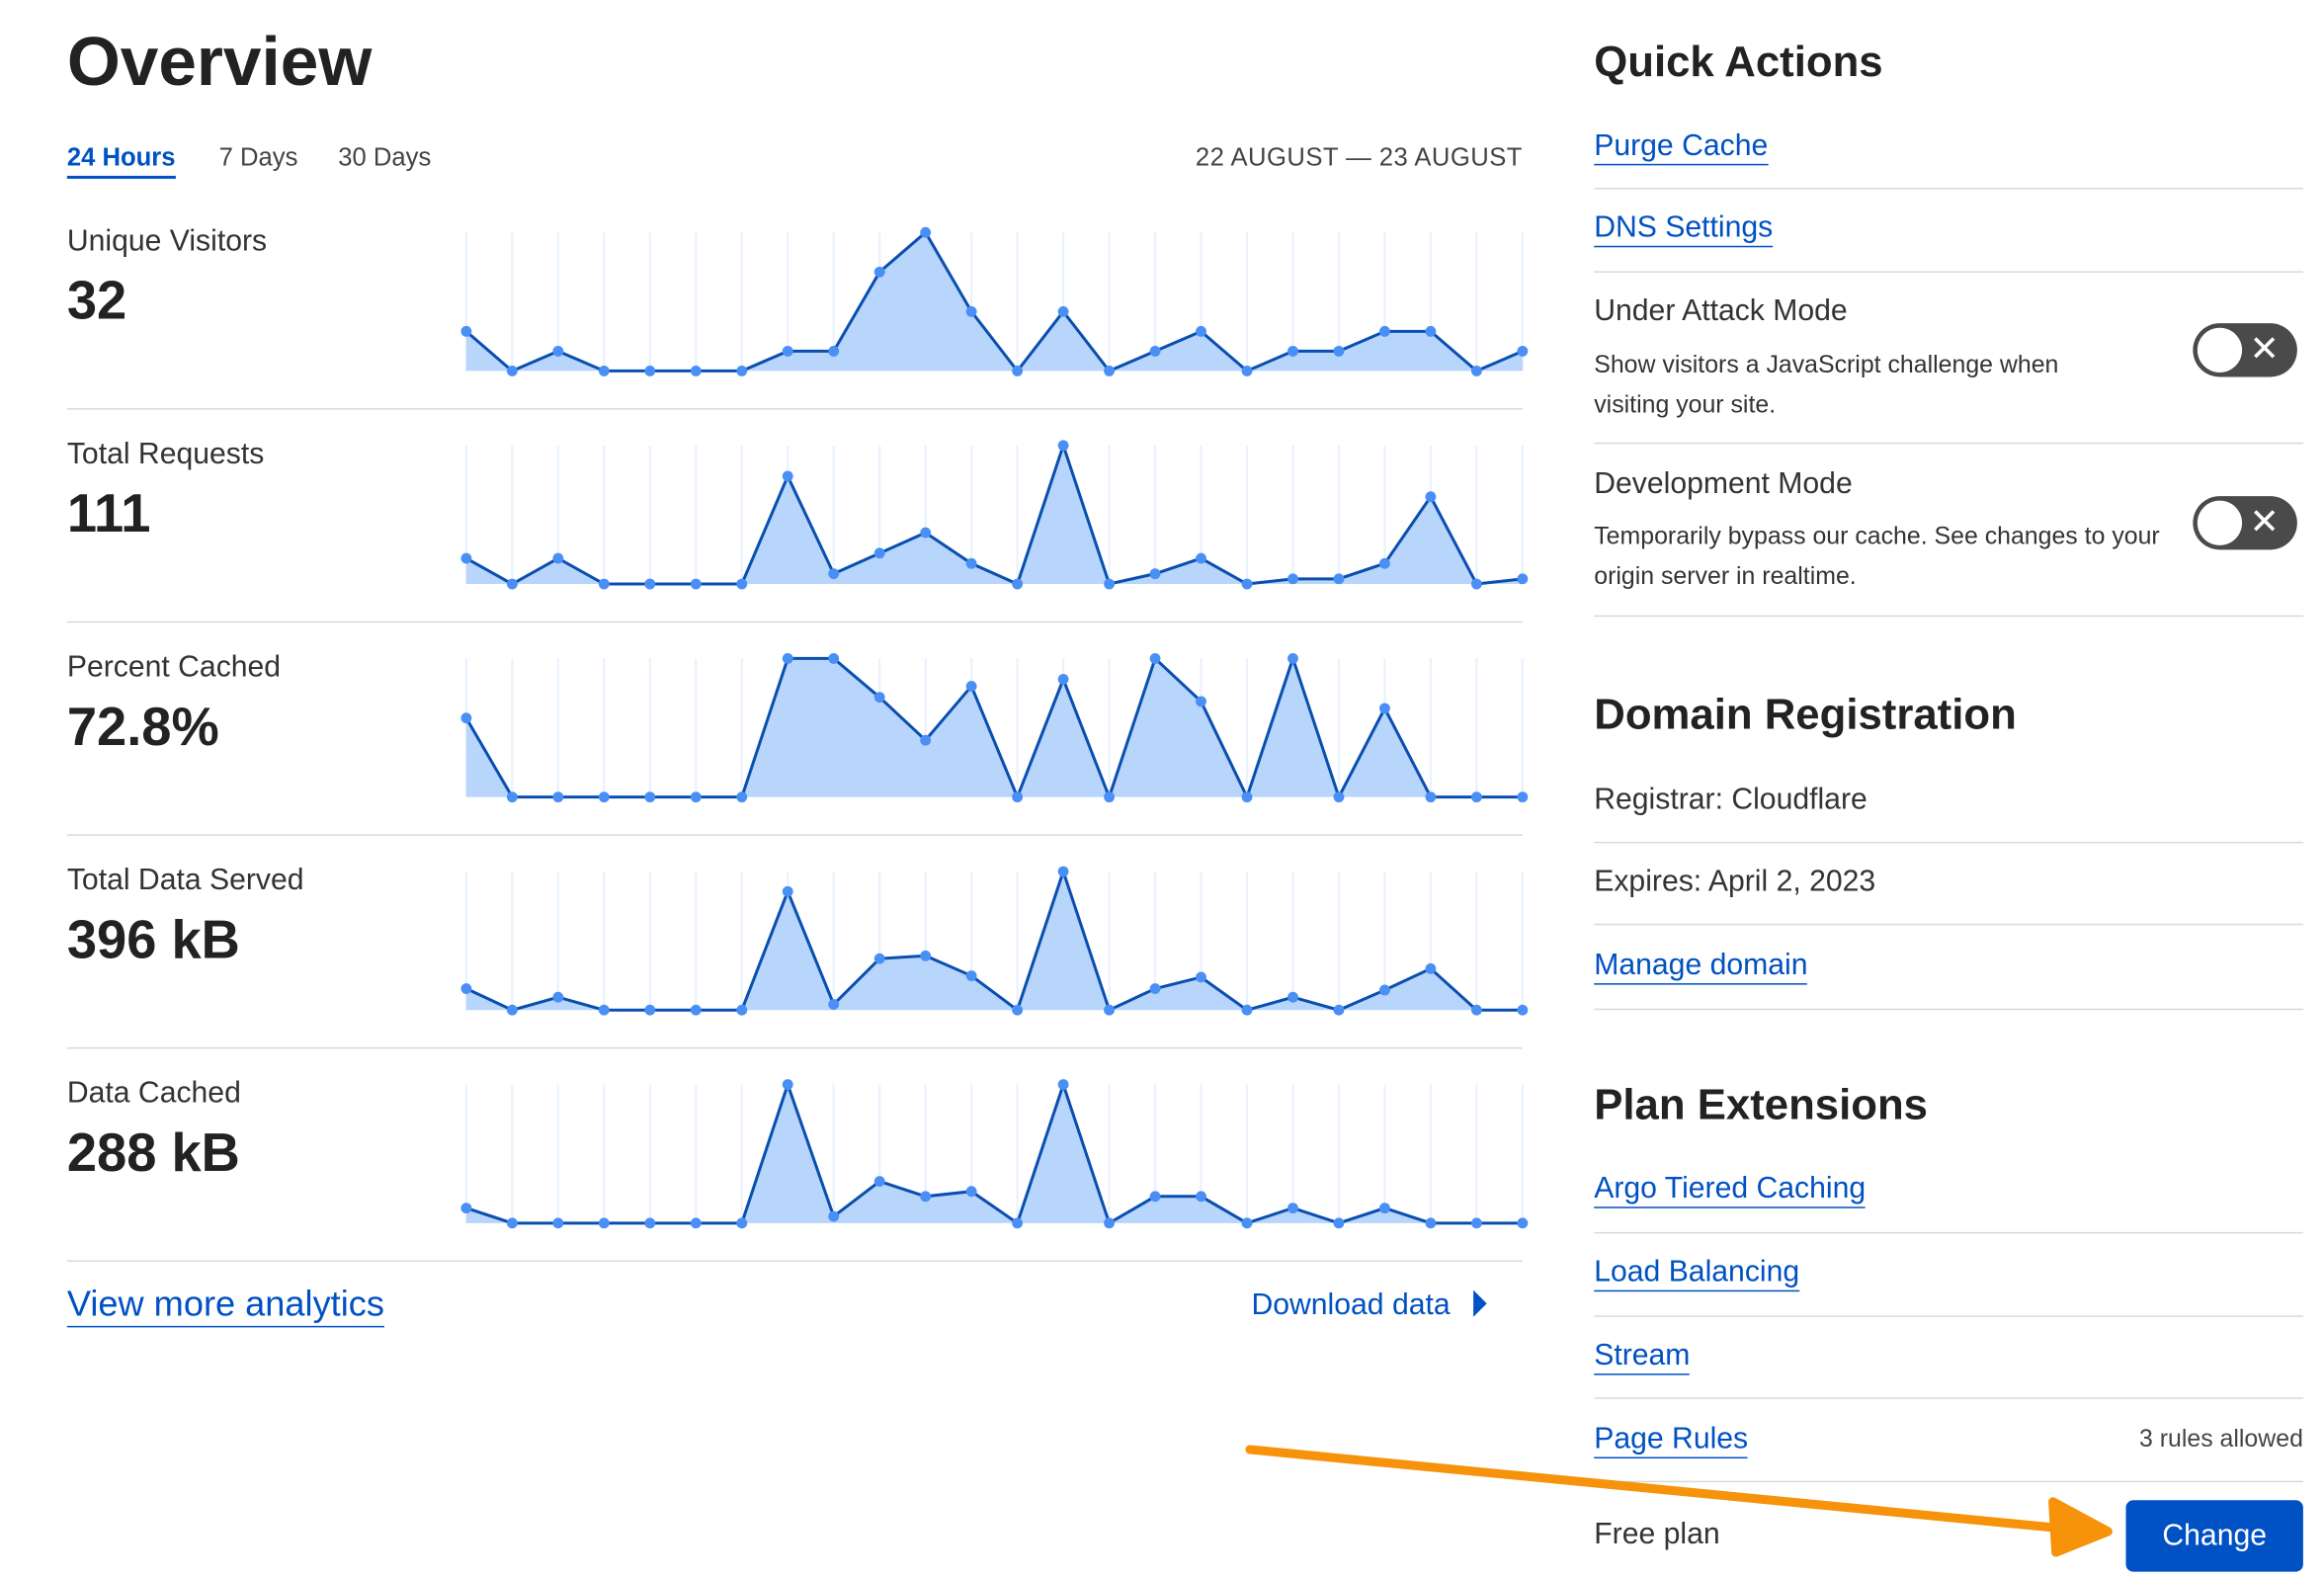  I want to click on under-attack-label: Under Attack Mode, so click(1721, 311).